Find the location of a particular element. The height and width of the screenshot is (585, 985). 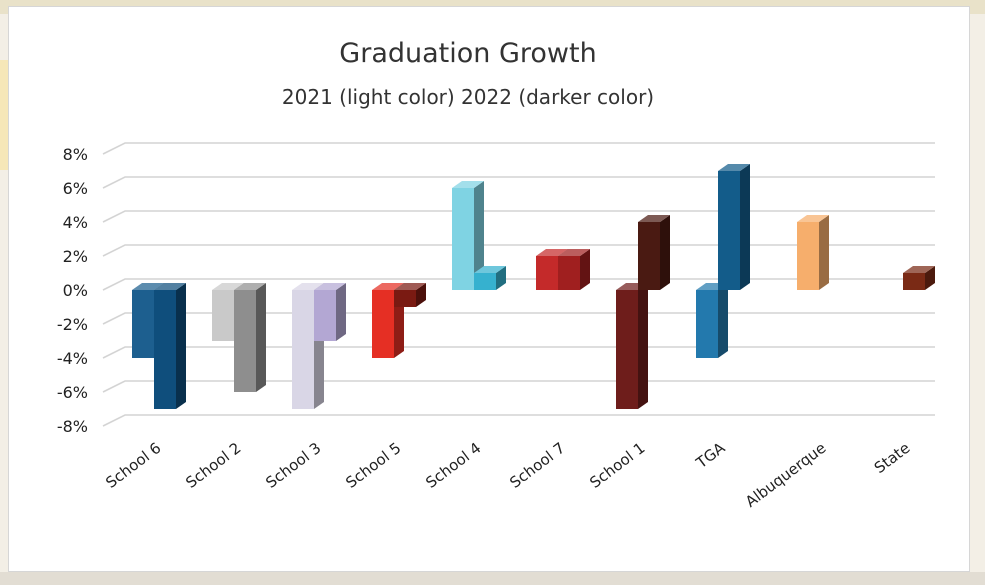

bar-2021-3-front is located at coordinates (383, 324).